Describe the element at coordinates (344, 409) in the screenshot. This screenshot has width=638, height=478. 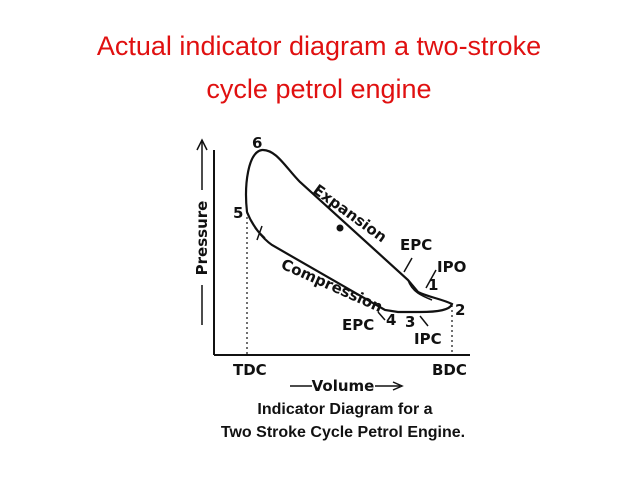
I see `caption-line: Indicator Diagram for a` at that location.